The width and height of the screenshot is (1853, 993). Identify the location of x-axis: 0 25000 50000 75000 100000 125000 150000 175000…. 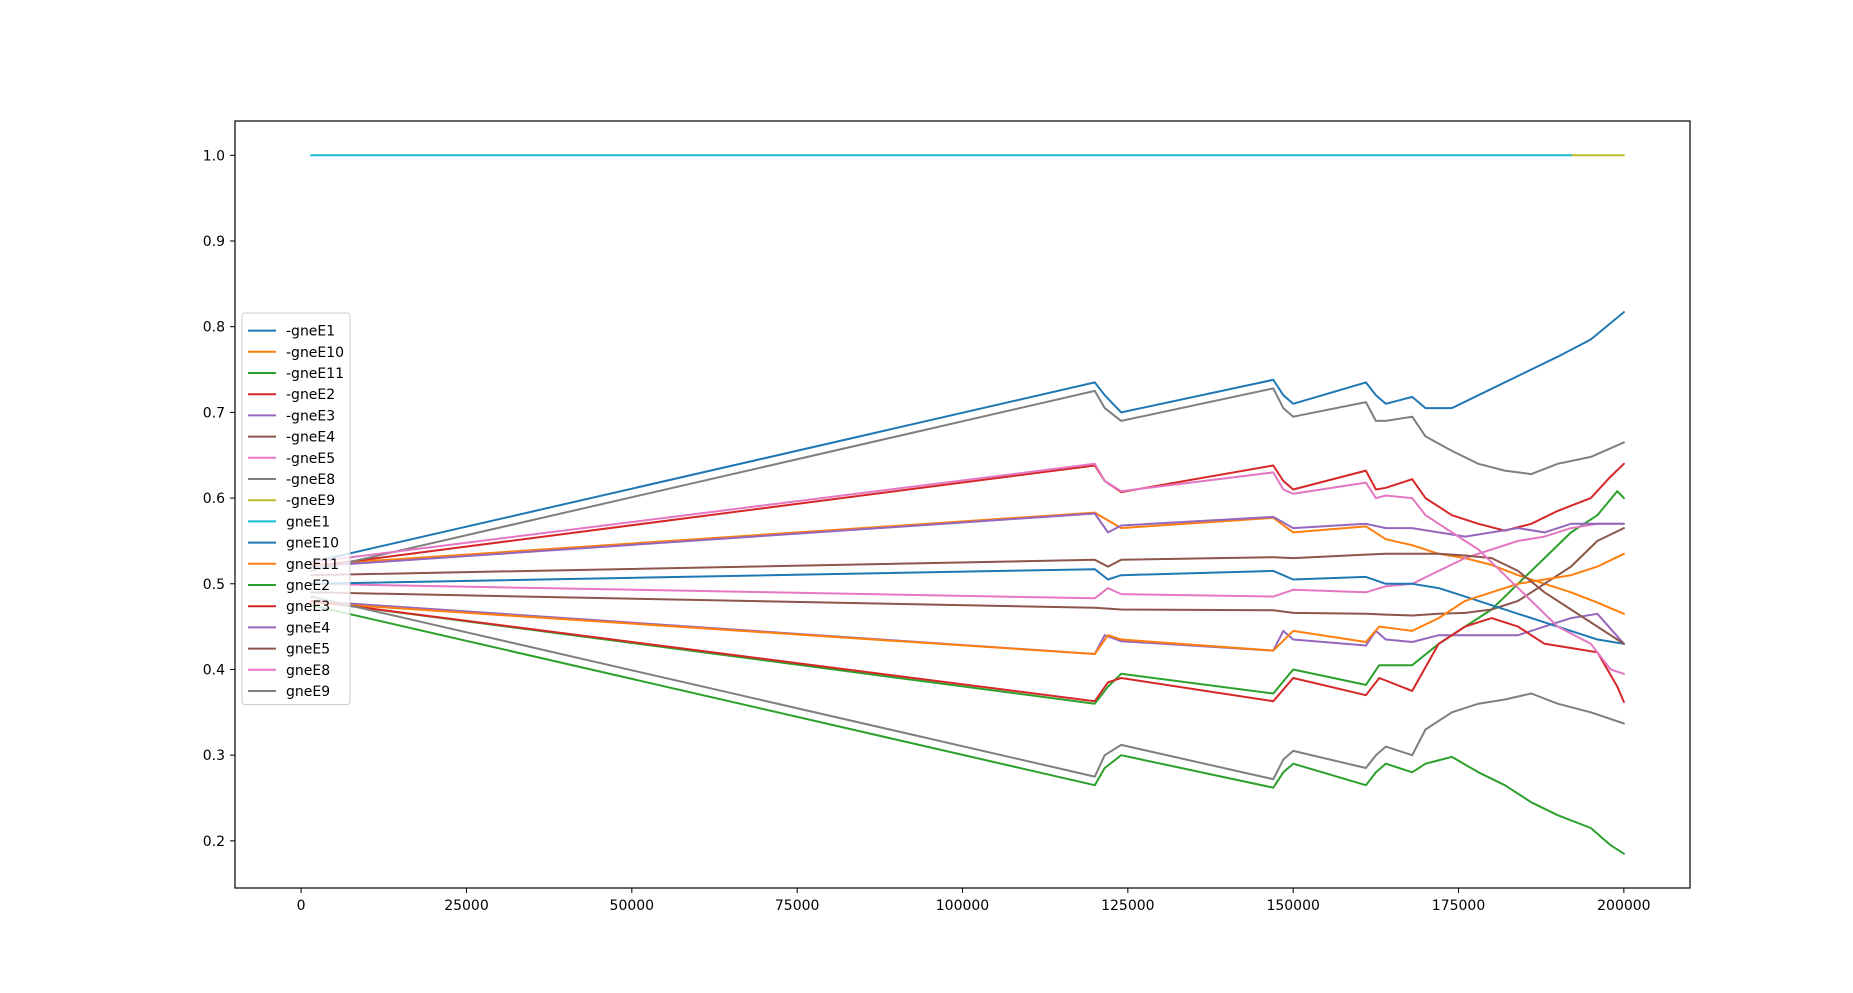
(974, 901).